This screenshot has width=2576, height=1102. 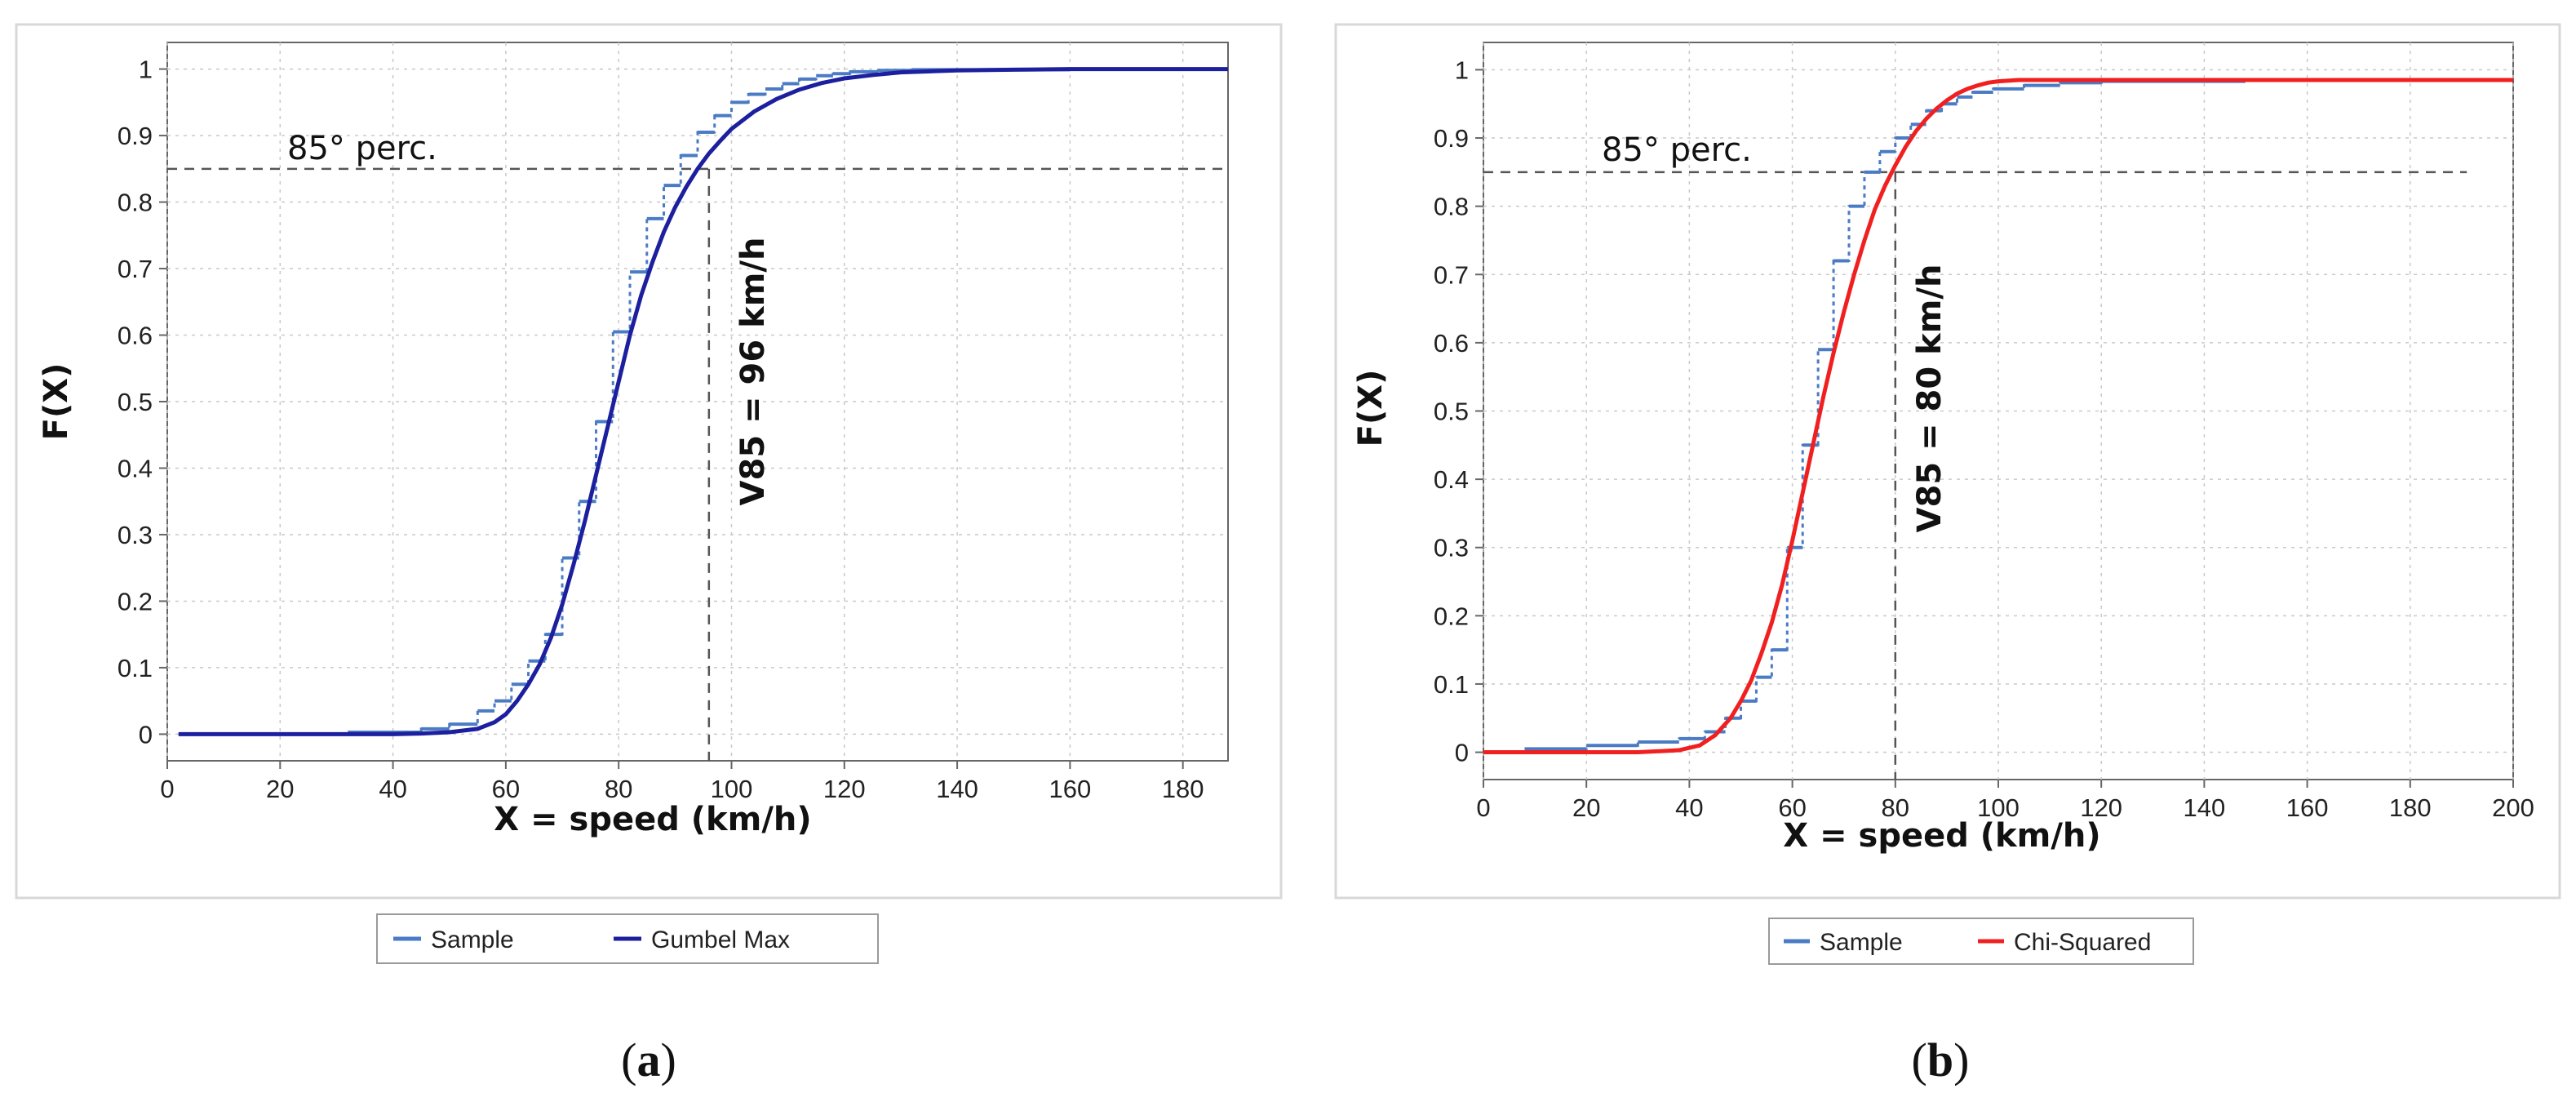 I want to click on chart-a-xtick-label-3: 60, so click(x=506, y=789).